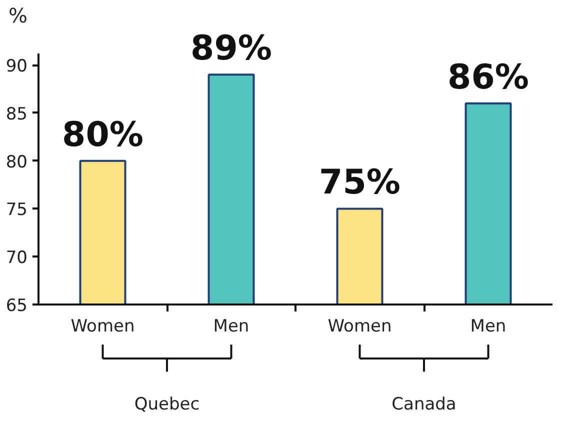  What do you see at coordinates (424, 404) in the screenshot?
I see `text: Canada` at bounding box center [424, 404].